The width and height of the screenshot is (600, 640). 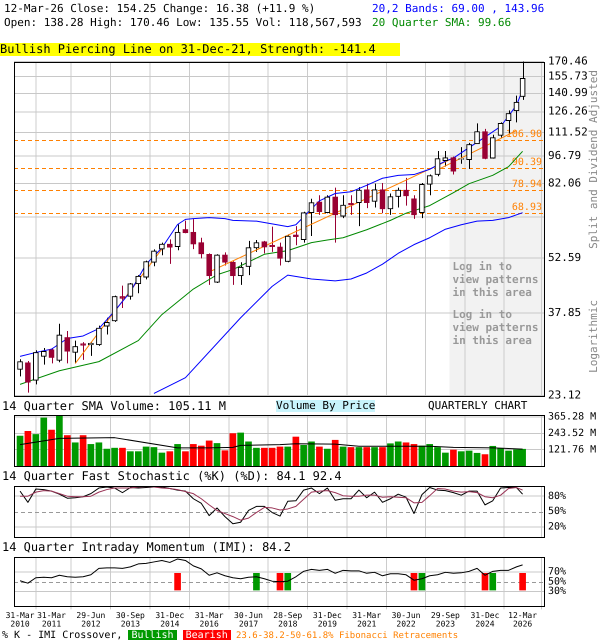 What do you see at coordinates (557, 582) in the screenshot?
I see `y-tick-label: 50%` at bounding box center [557, 582].